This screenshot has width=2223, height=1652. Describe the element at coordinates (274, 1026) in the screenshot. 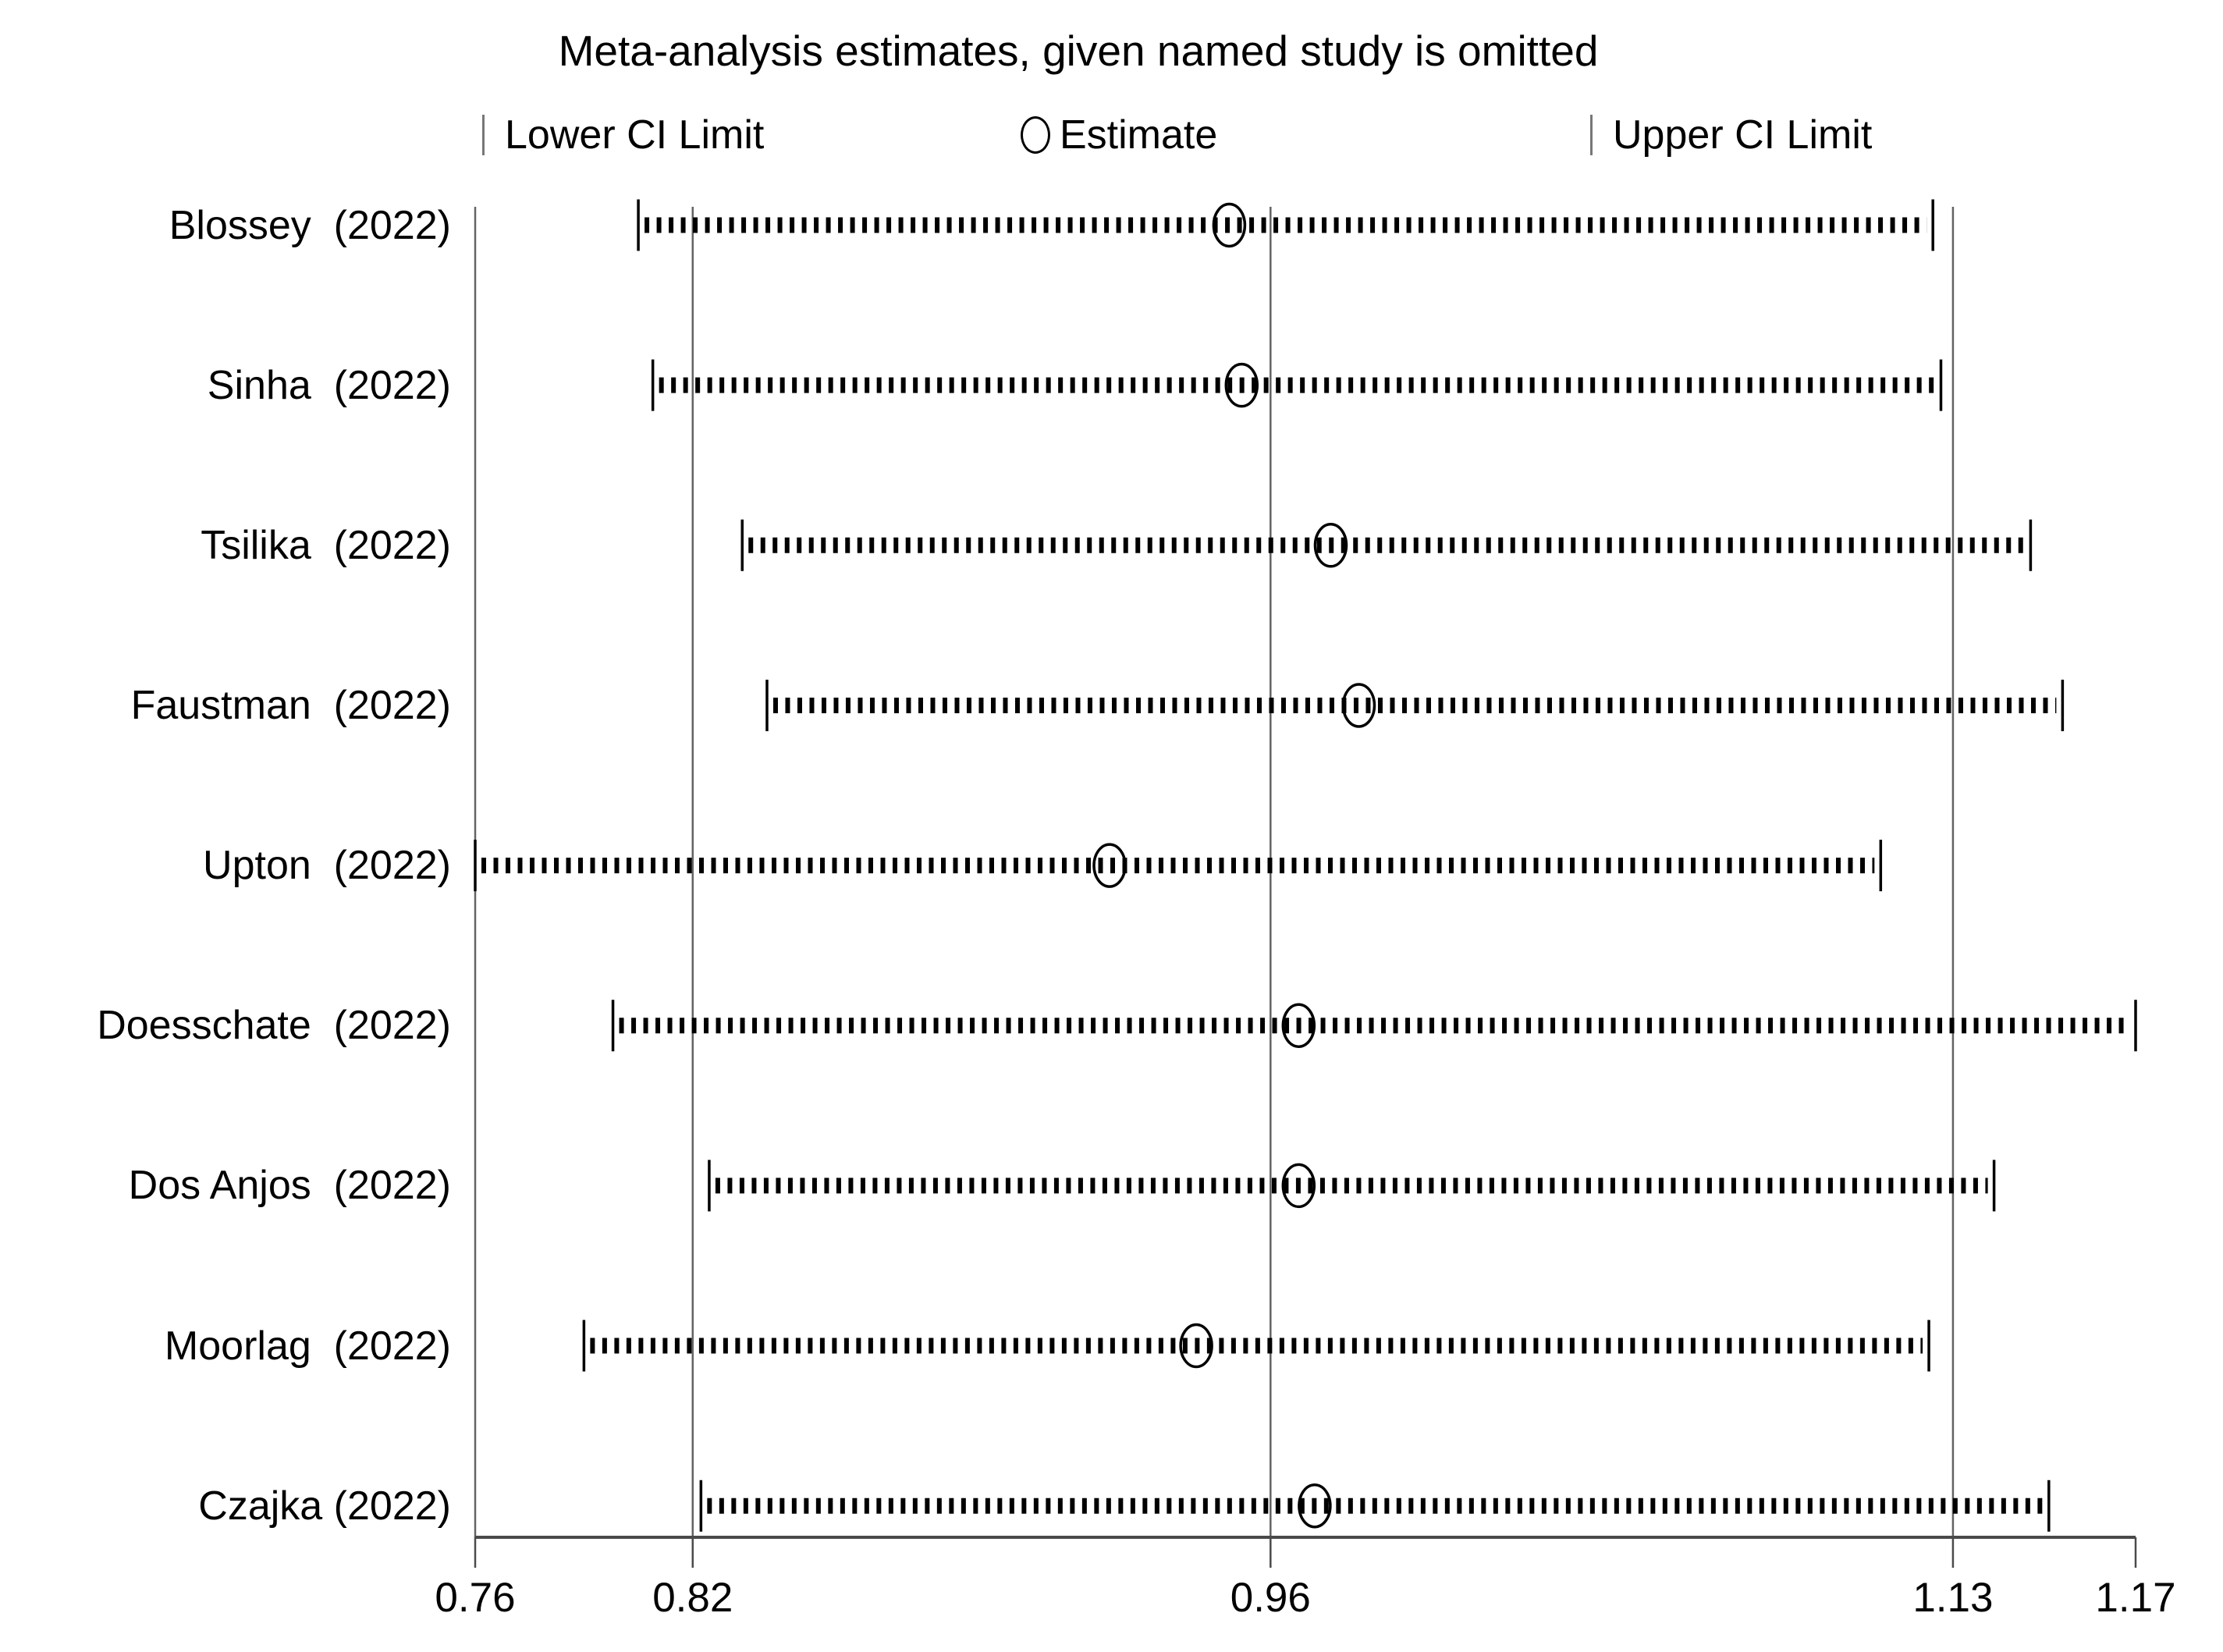

I see `study-label: Doesschate (2022)` at that location.